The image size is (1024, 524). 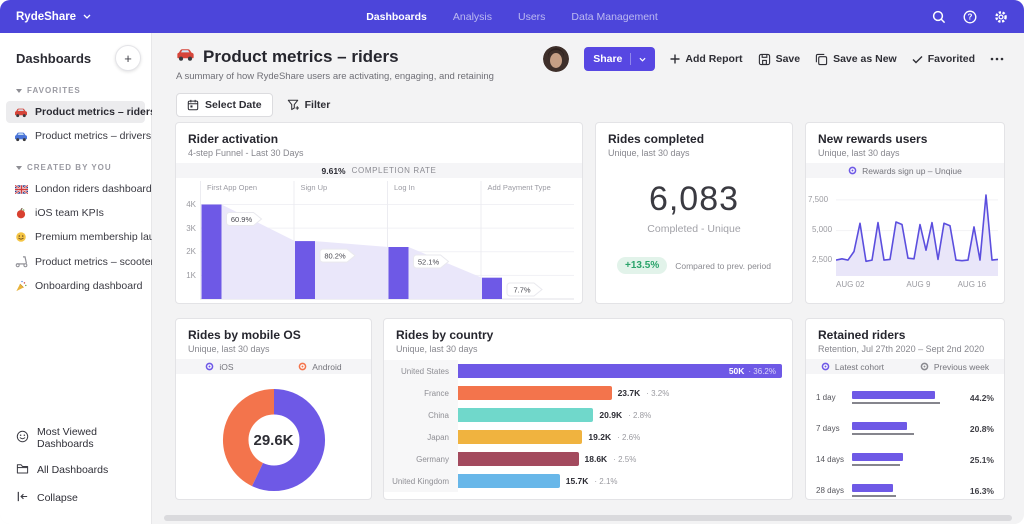 I want to click on sidebar-title: Dashboards, so click(x=54, y=58).